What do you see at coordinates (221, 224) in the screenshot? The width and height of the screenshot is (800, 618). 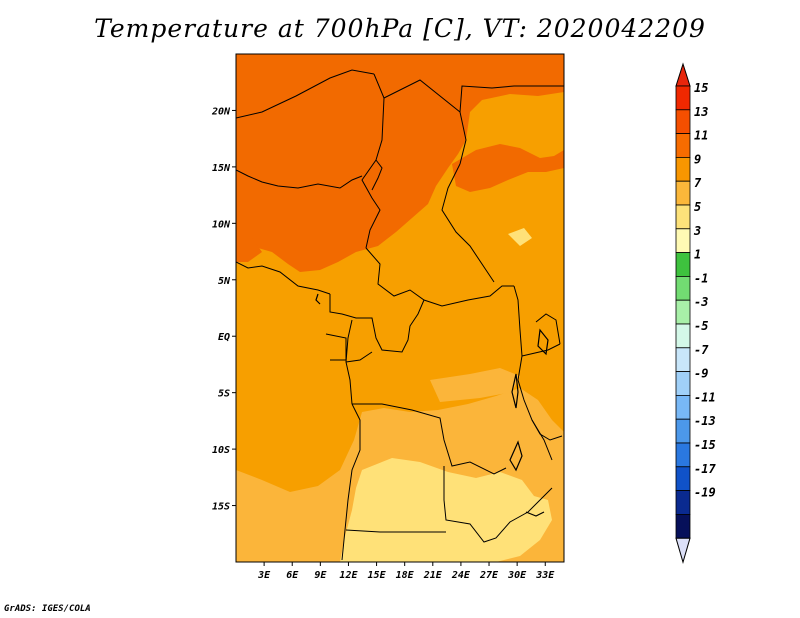 I see `lat-tick-label: 10N` at bounding box center [221, 224].